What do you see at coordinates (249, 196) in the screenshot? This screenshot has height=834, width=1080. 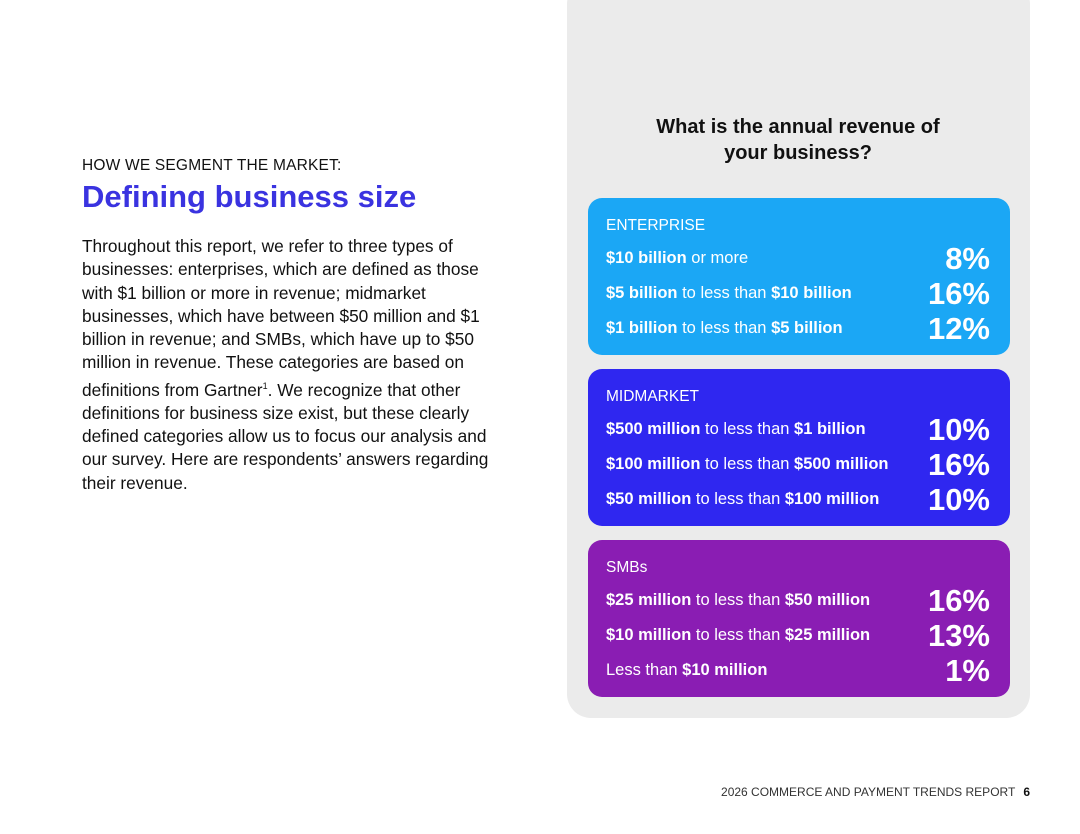 I see `heading: Defining business size` at bounding box center [249, 196].